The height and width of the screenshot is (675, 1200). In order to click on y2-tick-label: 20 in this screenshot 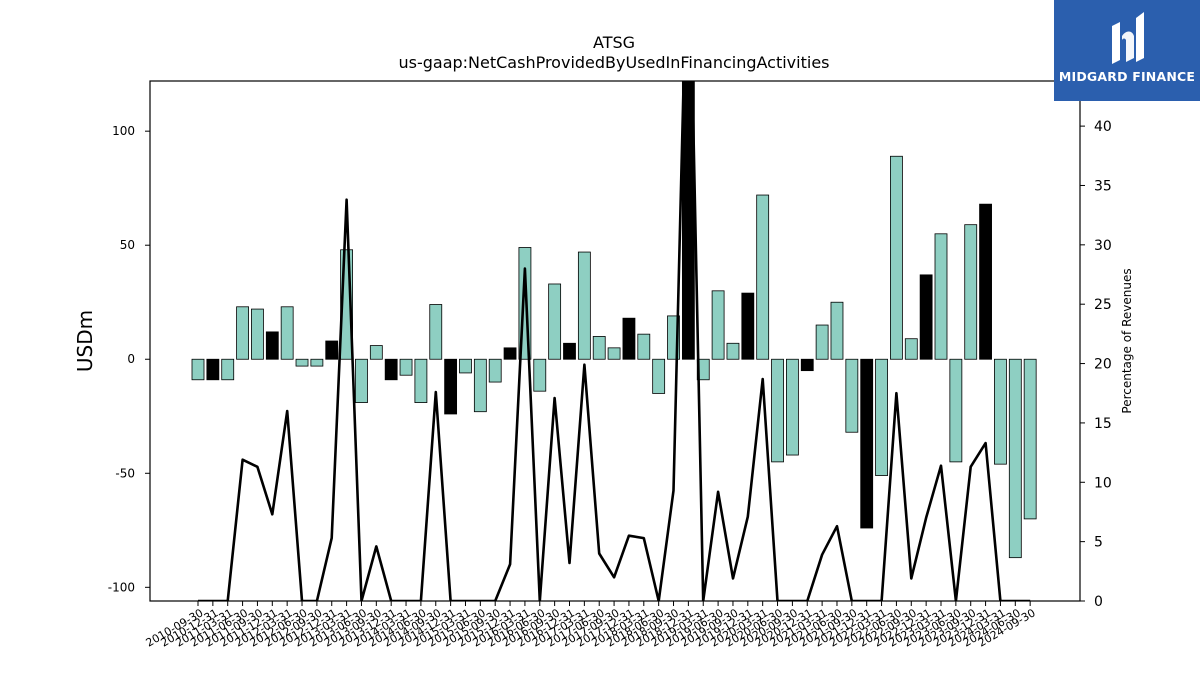, I will do `click(1103, 365)`.